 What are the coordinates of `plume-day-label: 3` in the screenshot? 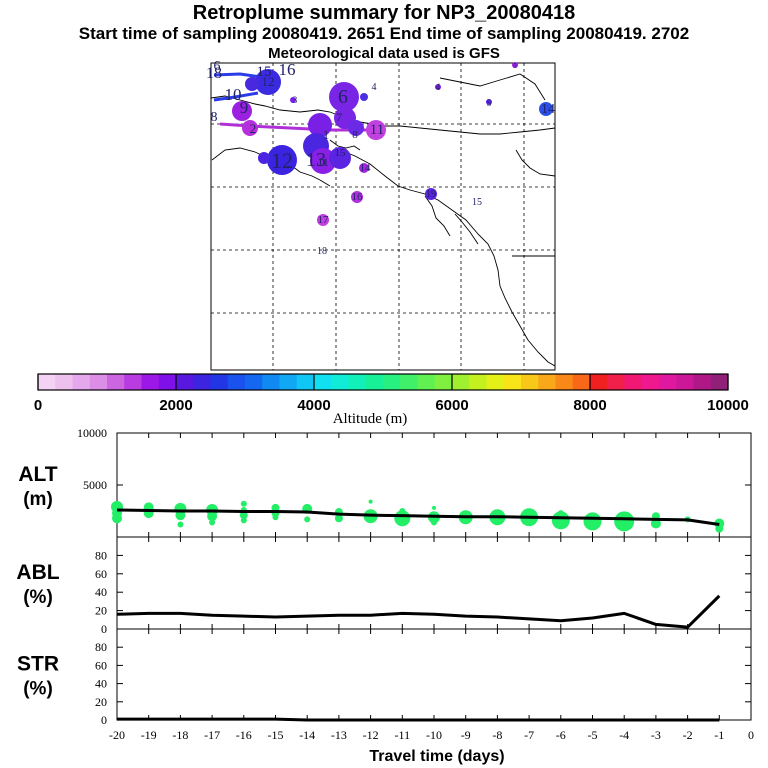 It's located at (295, 100).